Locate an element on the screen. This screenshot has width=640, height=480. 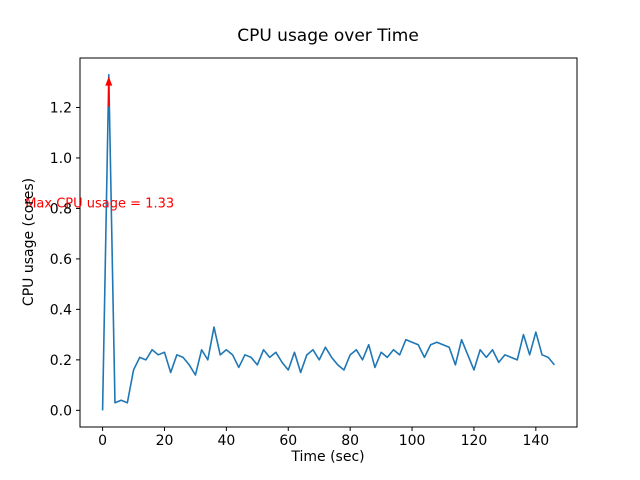
max-annotation-group: Max CPU usage = 1.33 is located at coordinates (99, 143).